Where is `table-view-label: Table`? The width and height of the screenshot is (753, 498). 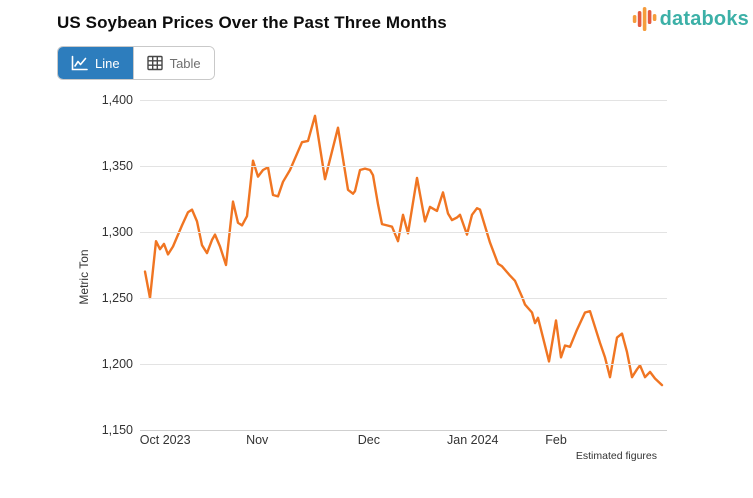
table-view-label: Table is located at coordinates (185, 63).